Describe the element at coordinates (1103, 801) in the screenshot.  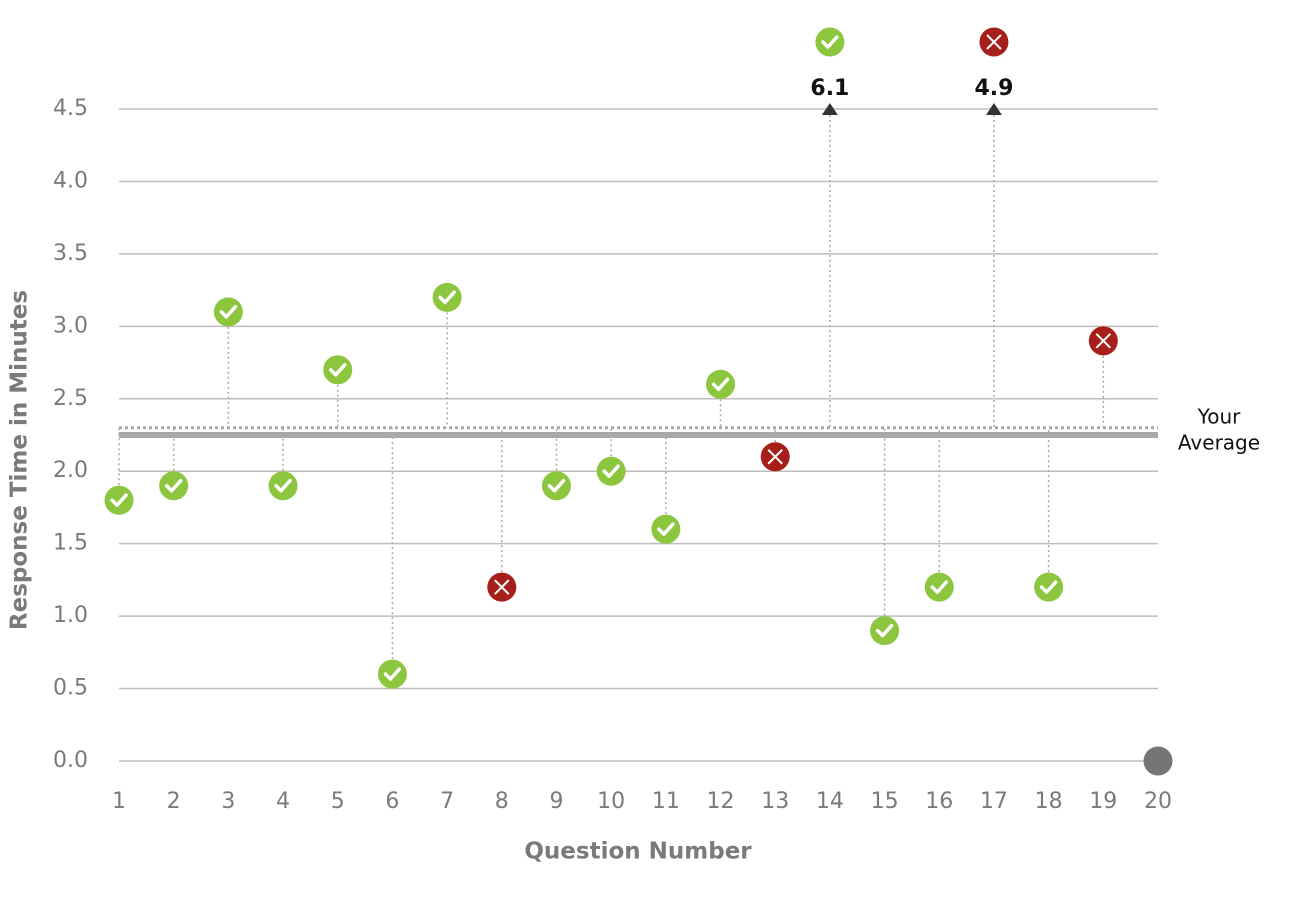
I see `x-tick-label: 19` at that location.